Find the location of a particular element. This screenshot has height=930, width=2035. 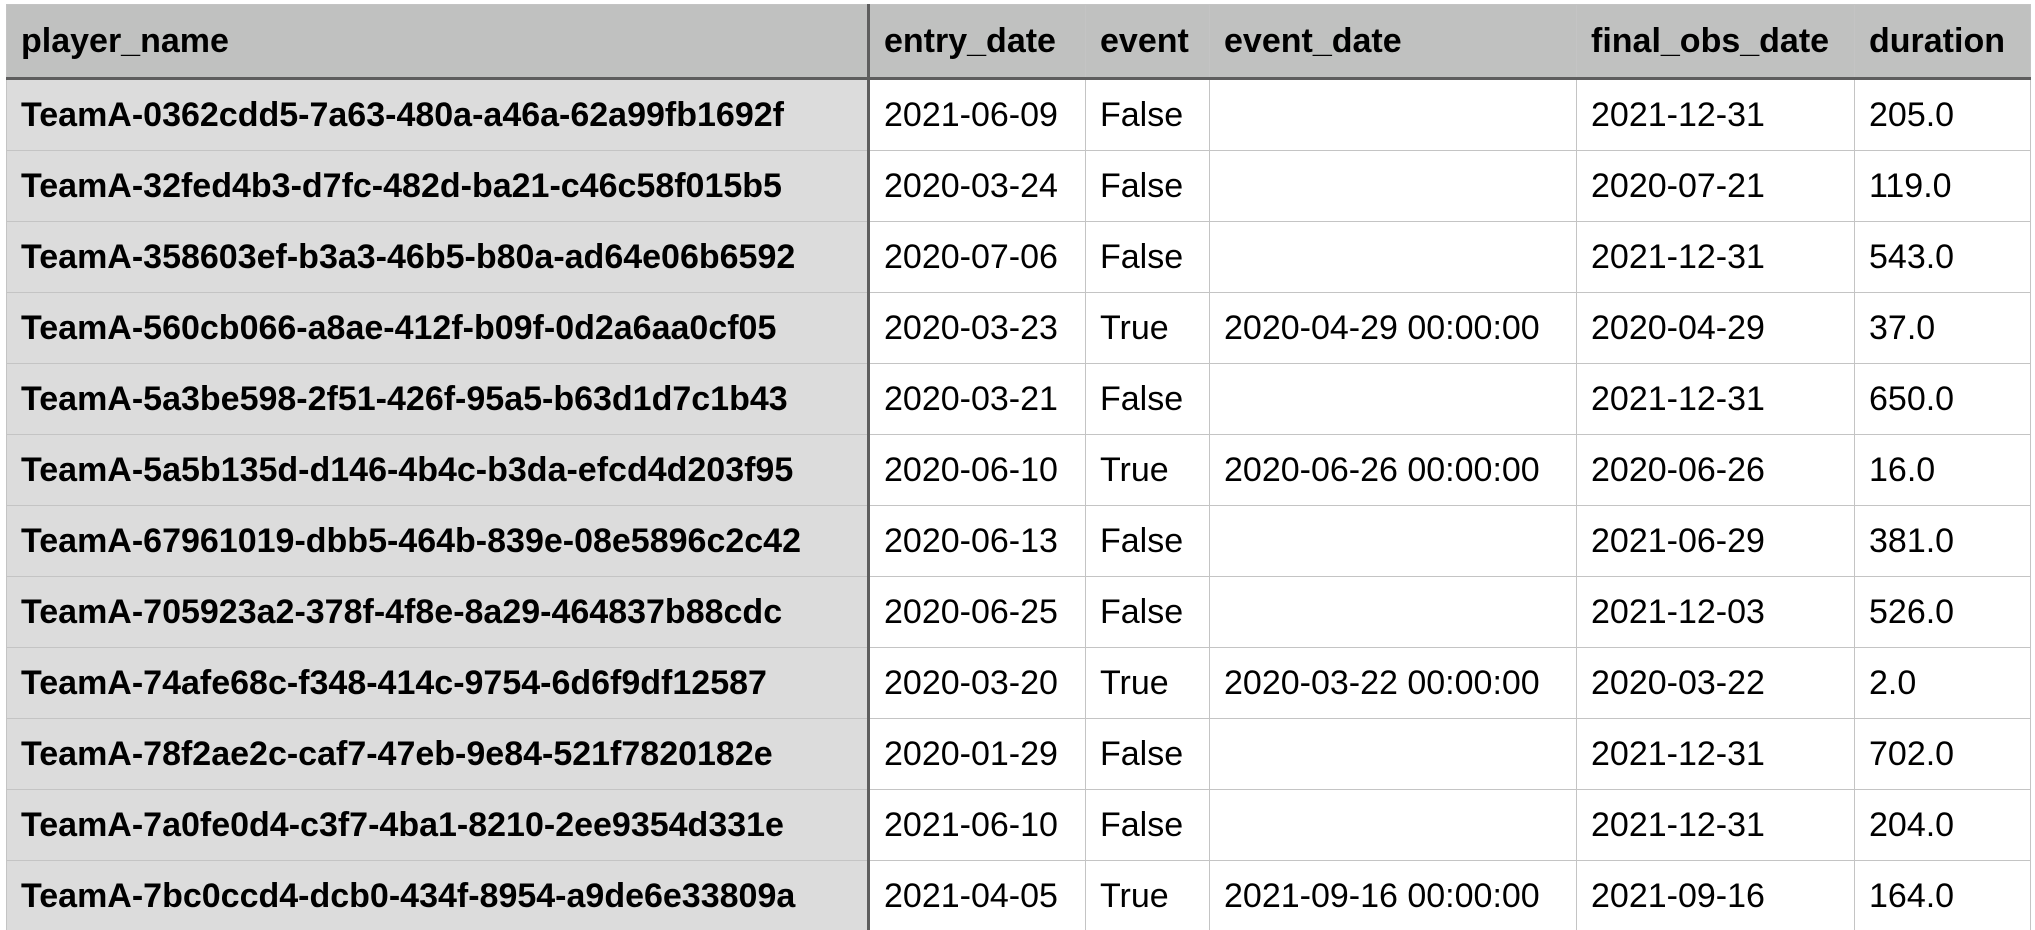

entry-date-cell: 2020-06-10 is located at coordinates (977, 470).